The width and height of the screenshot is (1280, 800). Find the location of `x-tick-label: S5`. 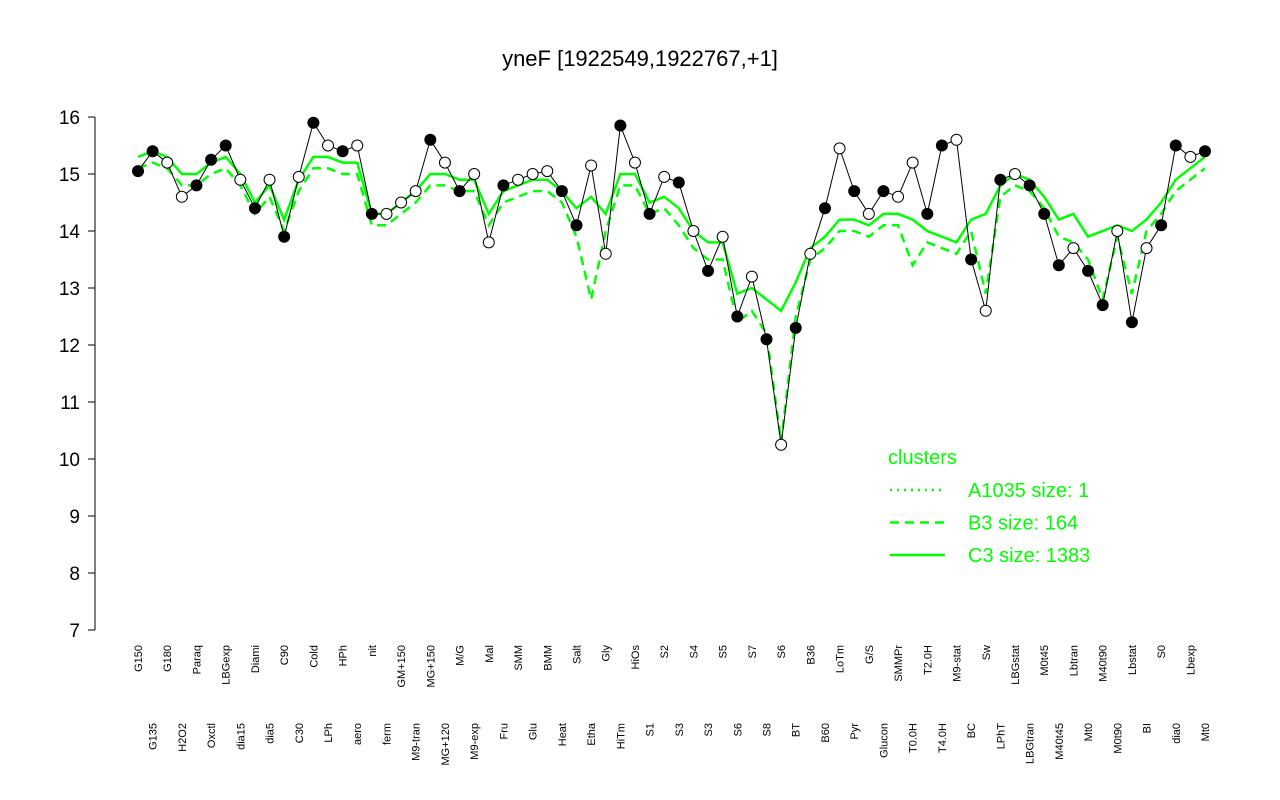

x-tick-label: S5 is located at coordinates (724, 651).